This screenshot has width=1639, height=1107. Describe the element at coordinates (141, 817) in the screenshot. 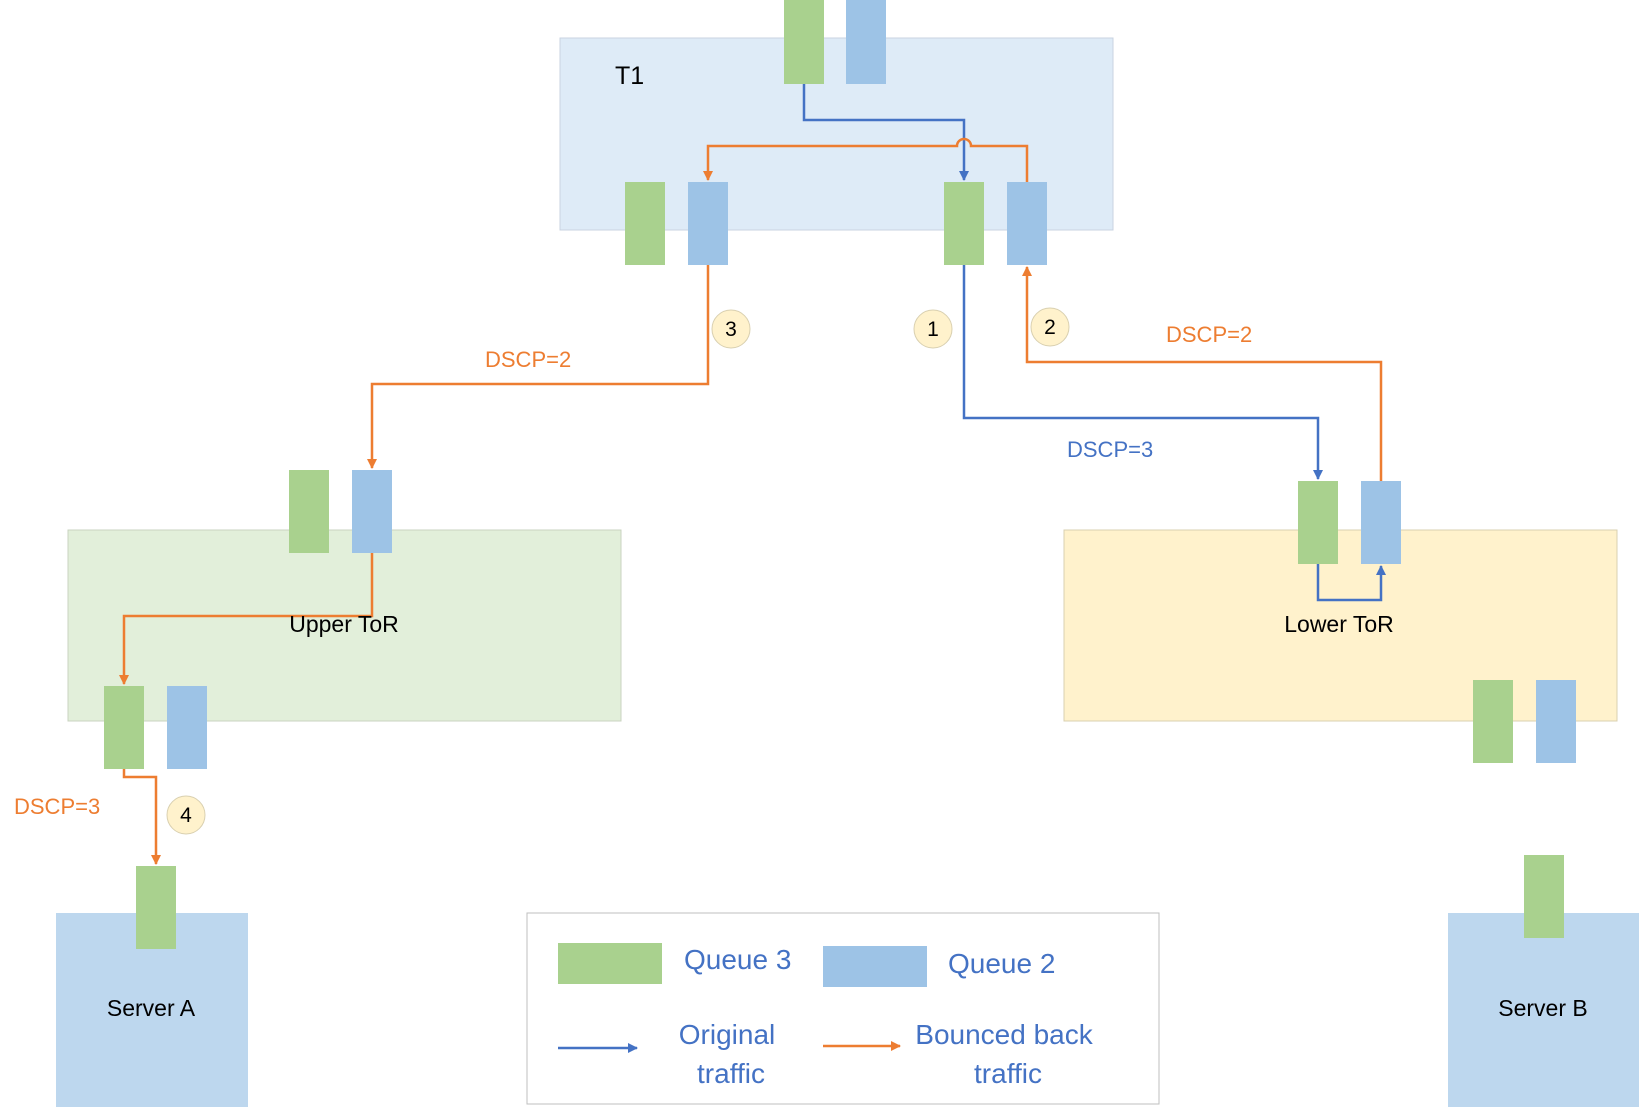

I see `bounced-traffic-step4` at that location.